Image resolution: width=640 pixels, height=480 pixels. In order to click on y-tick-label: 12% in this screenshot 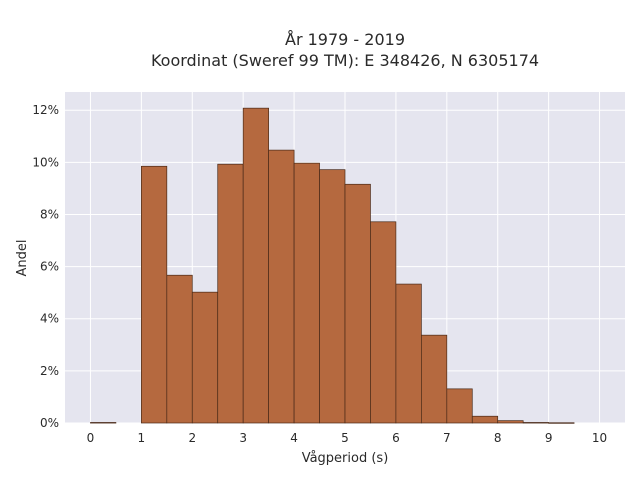, I will do `click(45, 110)`.